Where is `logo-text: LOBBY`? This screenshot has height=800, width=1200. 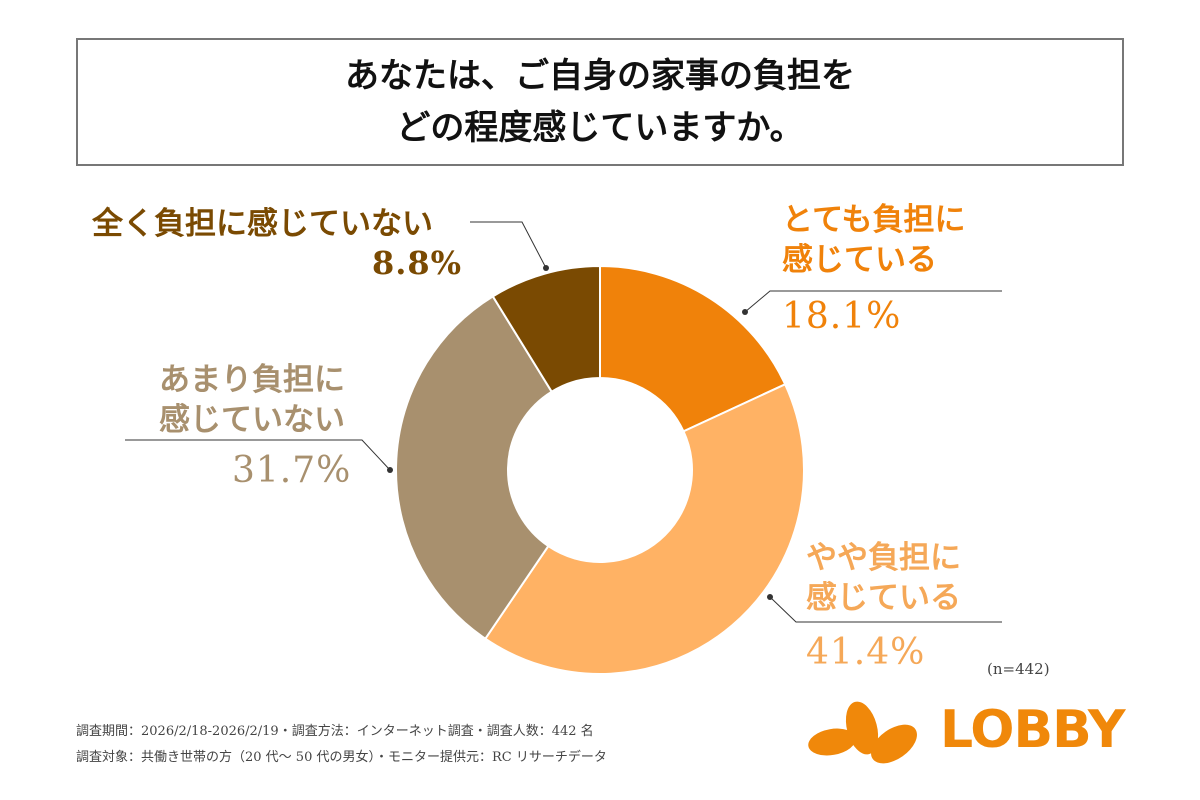
logo-text: LOBBY is located at coordinates (1033, 730).